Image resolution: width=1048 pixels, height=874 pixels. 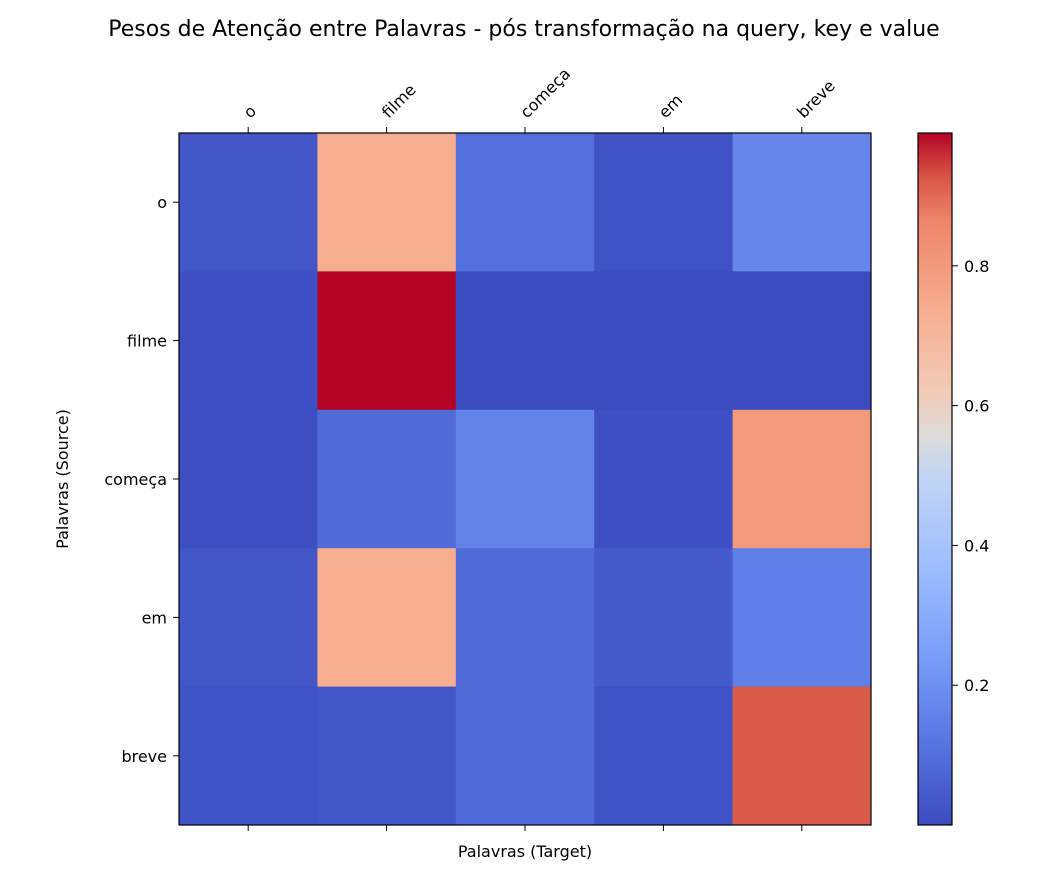 I want to click on colorbar, so click(x=935, y=479).